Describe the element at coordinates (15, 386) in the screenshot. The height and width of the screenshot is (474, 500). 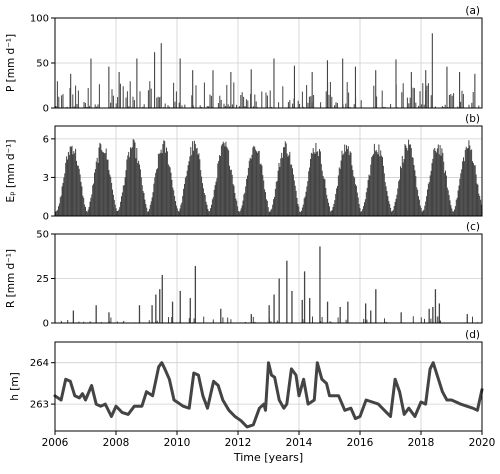
I see `y-axis-label: h [m]` at that location.